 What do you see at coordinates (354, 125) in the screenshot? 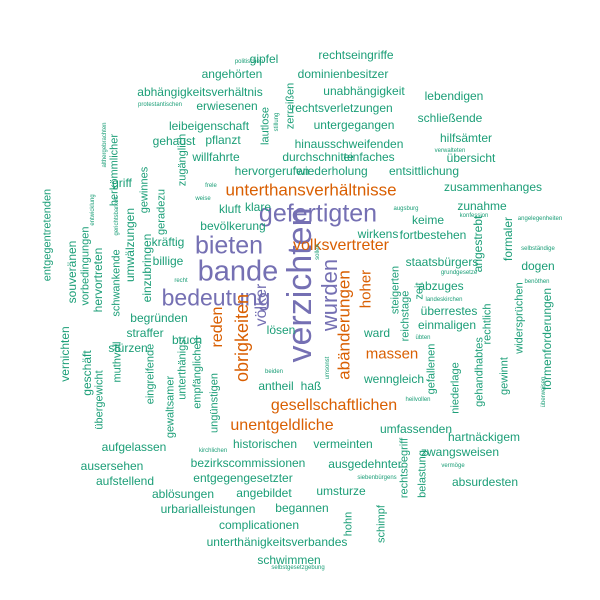
I see `cloud-word: untergegangen` at bounding box center [354, 125].